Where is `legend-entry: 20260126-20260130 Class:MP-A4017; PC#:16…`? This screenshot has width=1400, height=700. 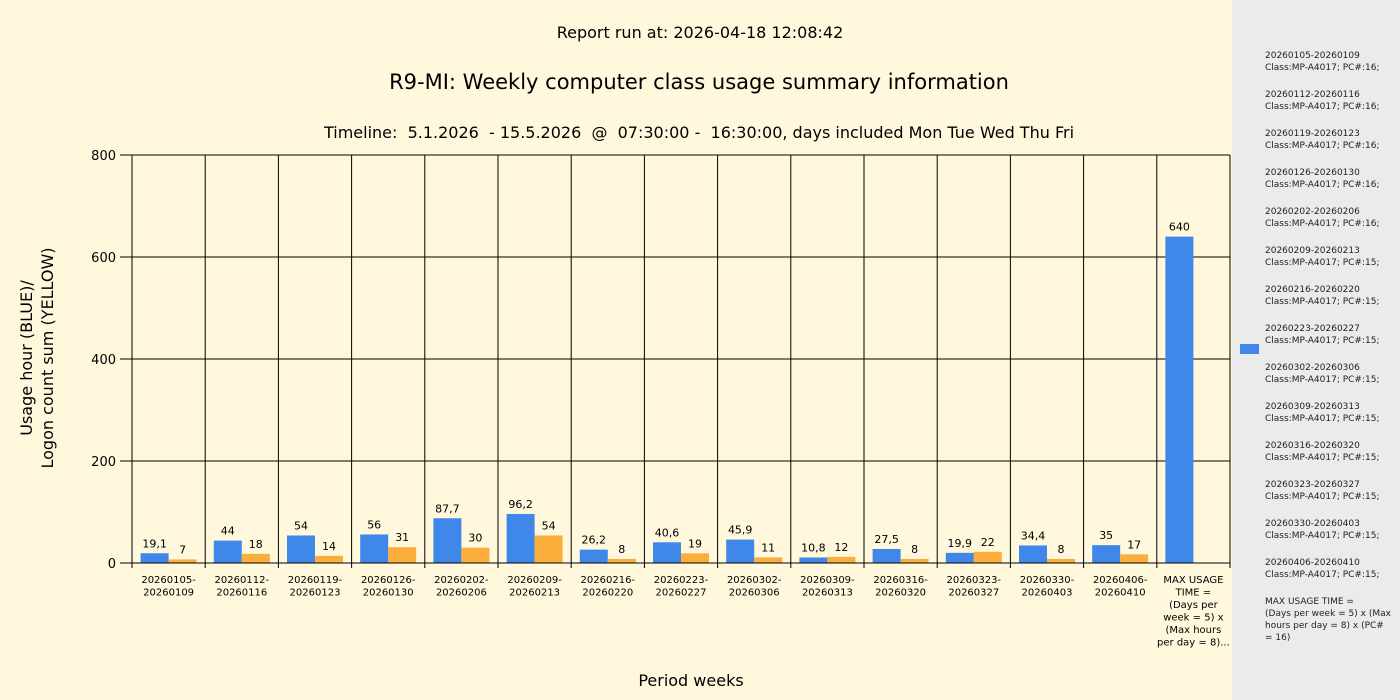 legend-entry: 20260126-20260130 Class:MP-A4017; PC#:16… is located at coordinates (1322, 179).